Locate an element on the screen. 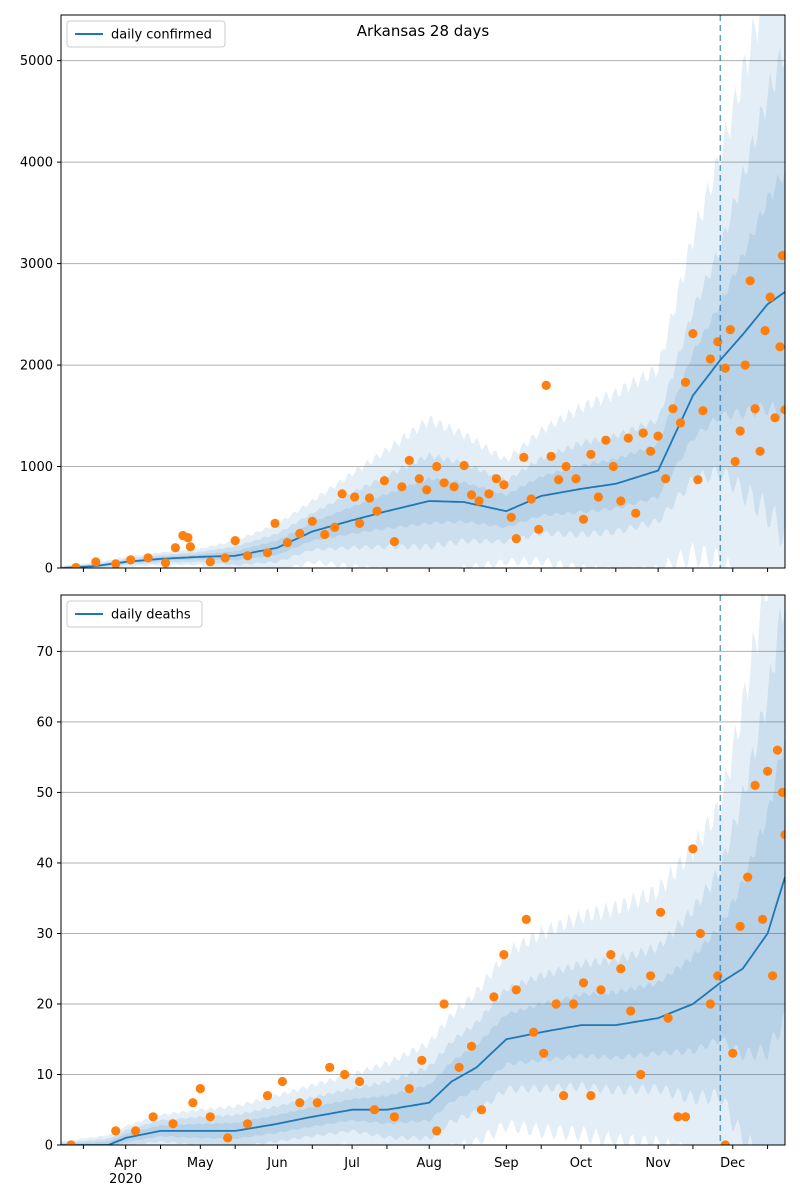  y-tick-label: 0 is located at coordinates (49, 569).